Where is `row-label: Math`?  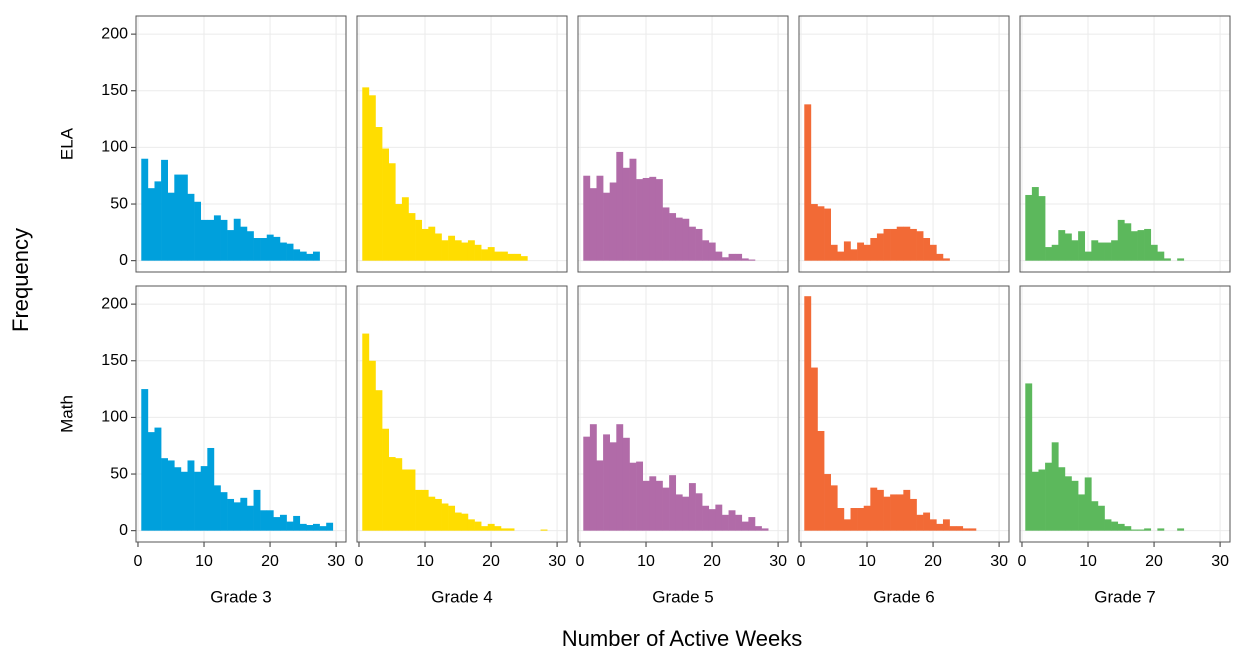
row-label: Math is located at coordinates (66, 414).